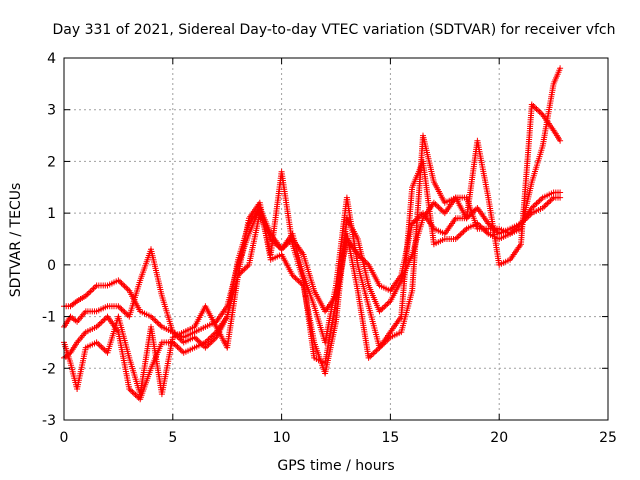  Describe the element at coordinates (16, 240) in the screenshot. I see `y-axis-label: SDTVAR / TECUs` at that location.